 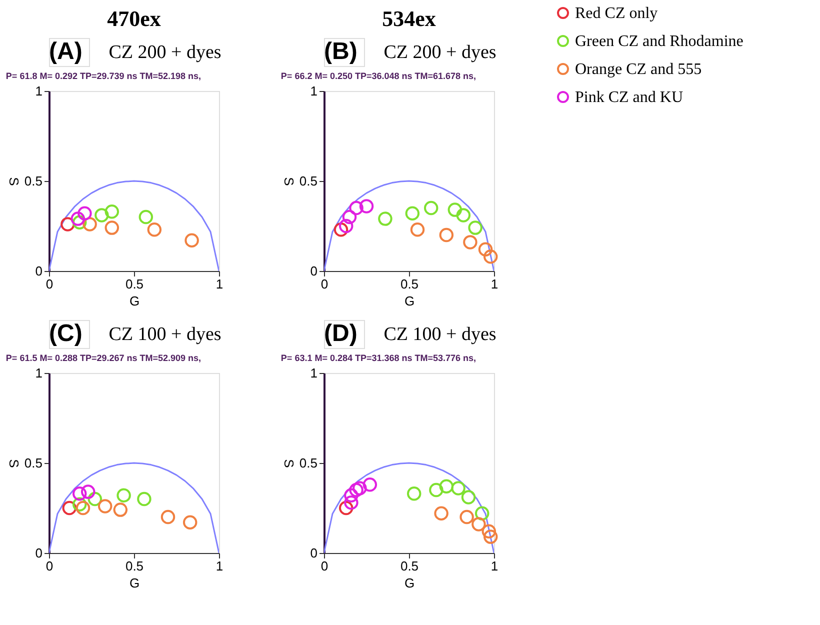 What do you see at coordinates (616, 13) in the screenshot?
I see `legend-label: Red CZ only` at bounding box center [616, 13].